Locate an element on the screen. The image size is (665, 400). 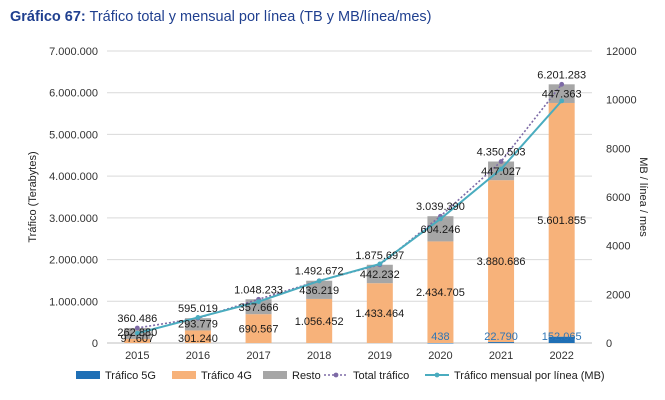
label-4g: 1.056.452 is located at coordinates (319, 322).